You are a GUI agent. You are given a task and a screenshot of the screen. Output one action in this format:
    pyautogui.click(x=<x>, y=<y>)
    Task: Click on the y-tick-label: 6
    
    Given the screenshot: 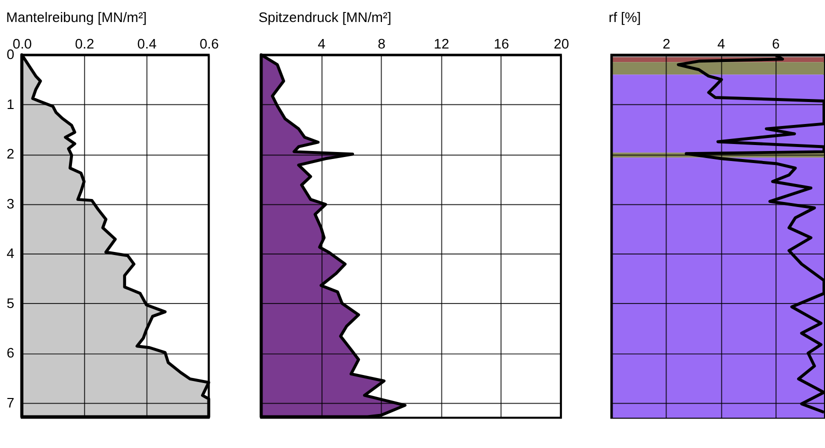 What is the action you would take?
    pyautogui.click(x=10, y=352)
    